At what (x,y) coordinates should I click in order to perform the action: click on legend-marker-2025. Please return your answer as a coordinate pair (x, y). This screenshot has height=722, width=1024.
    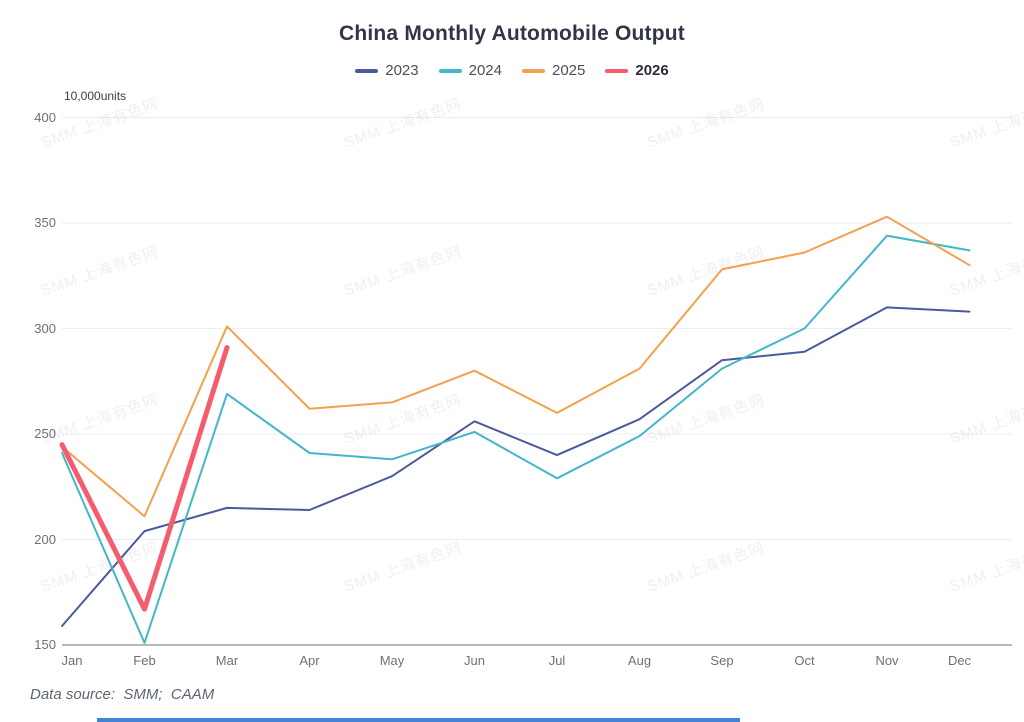
    Looking at the image, I should click on (533, 70).